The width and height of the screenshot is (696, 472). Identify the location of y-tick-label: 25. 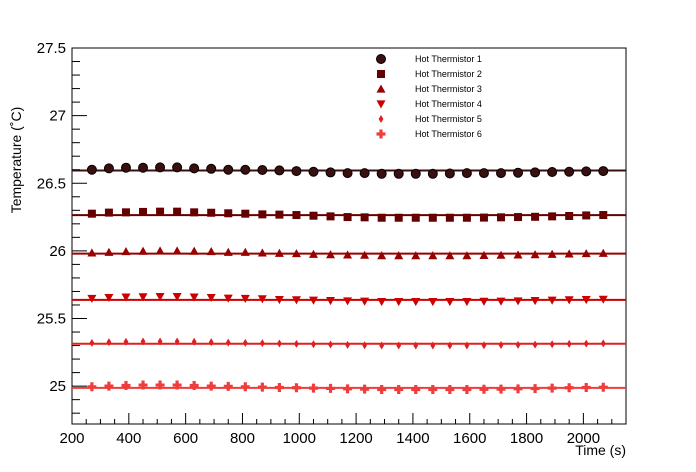
(57, 386).